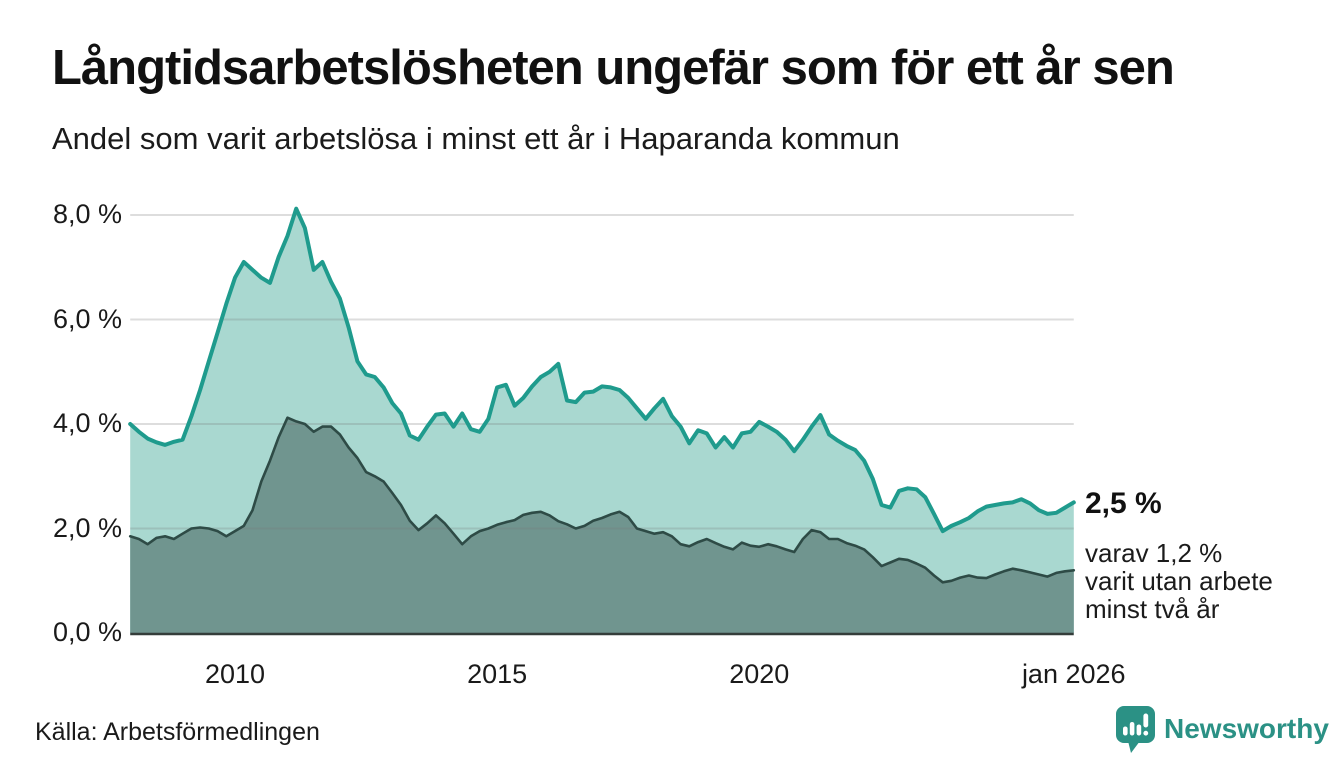  Describe the element at coordinates (87, 527) in the screenshot. I see `y-axis-tick-label: 2,0 %` at that location.